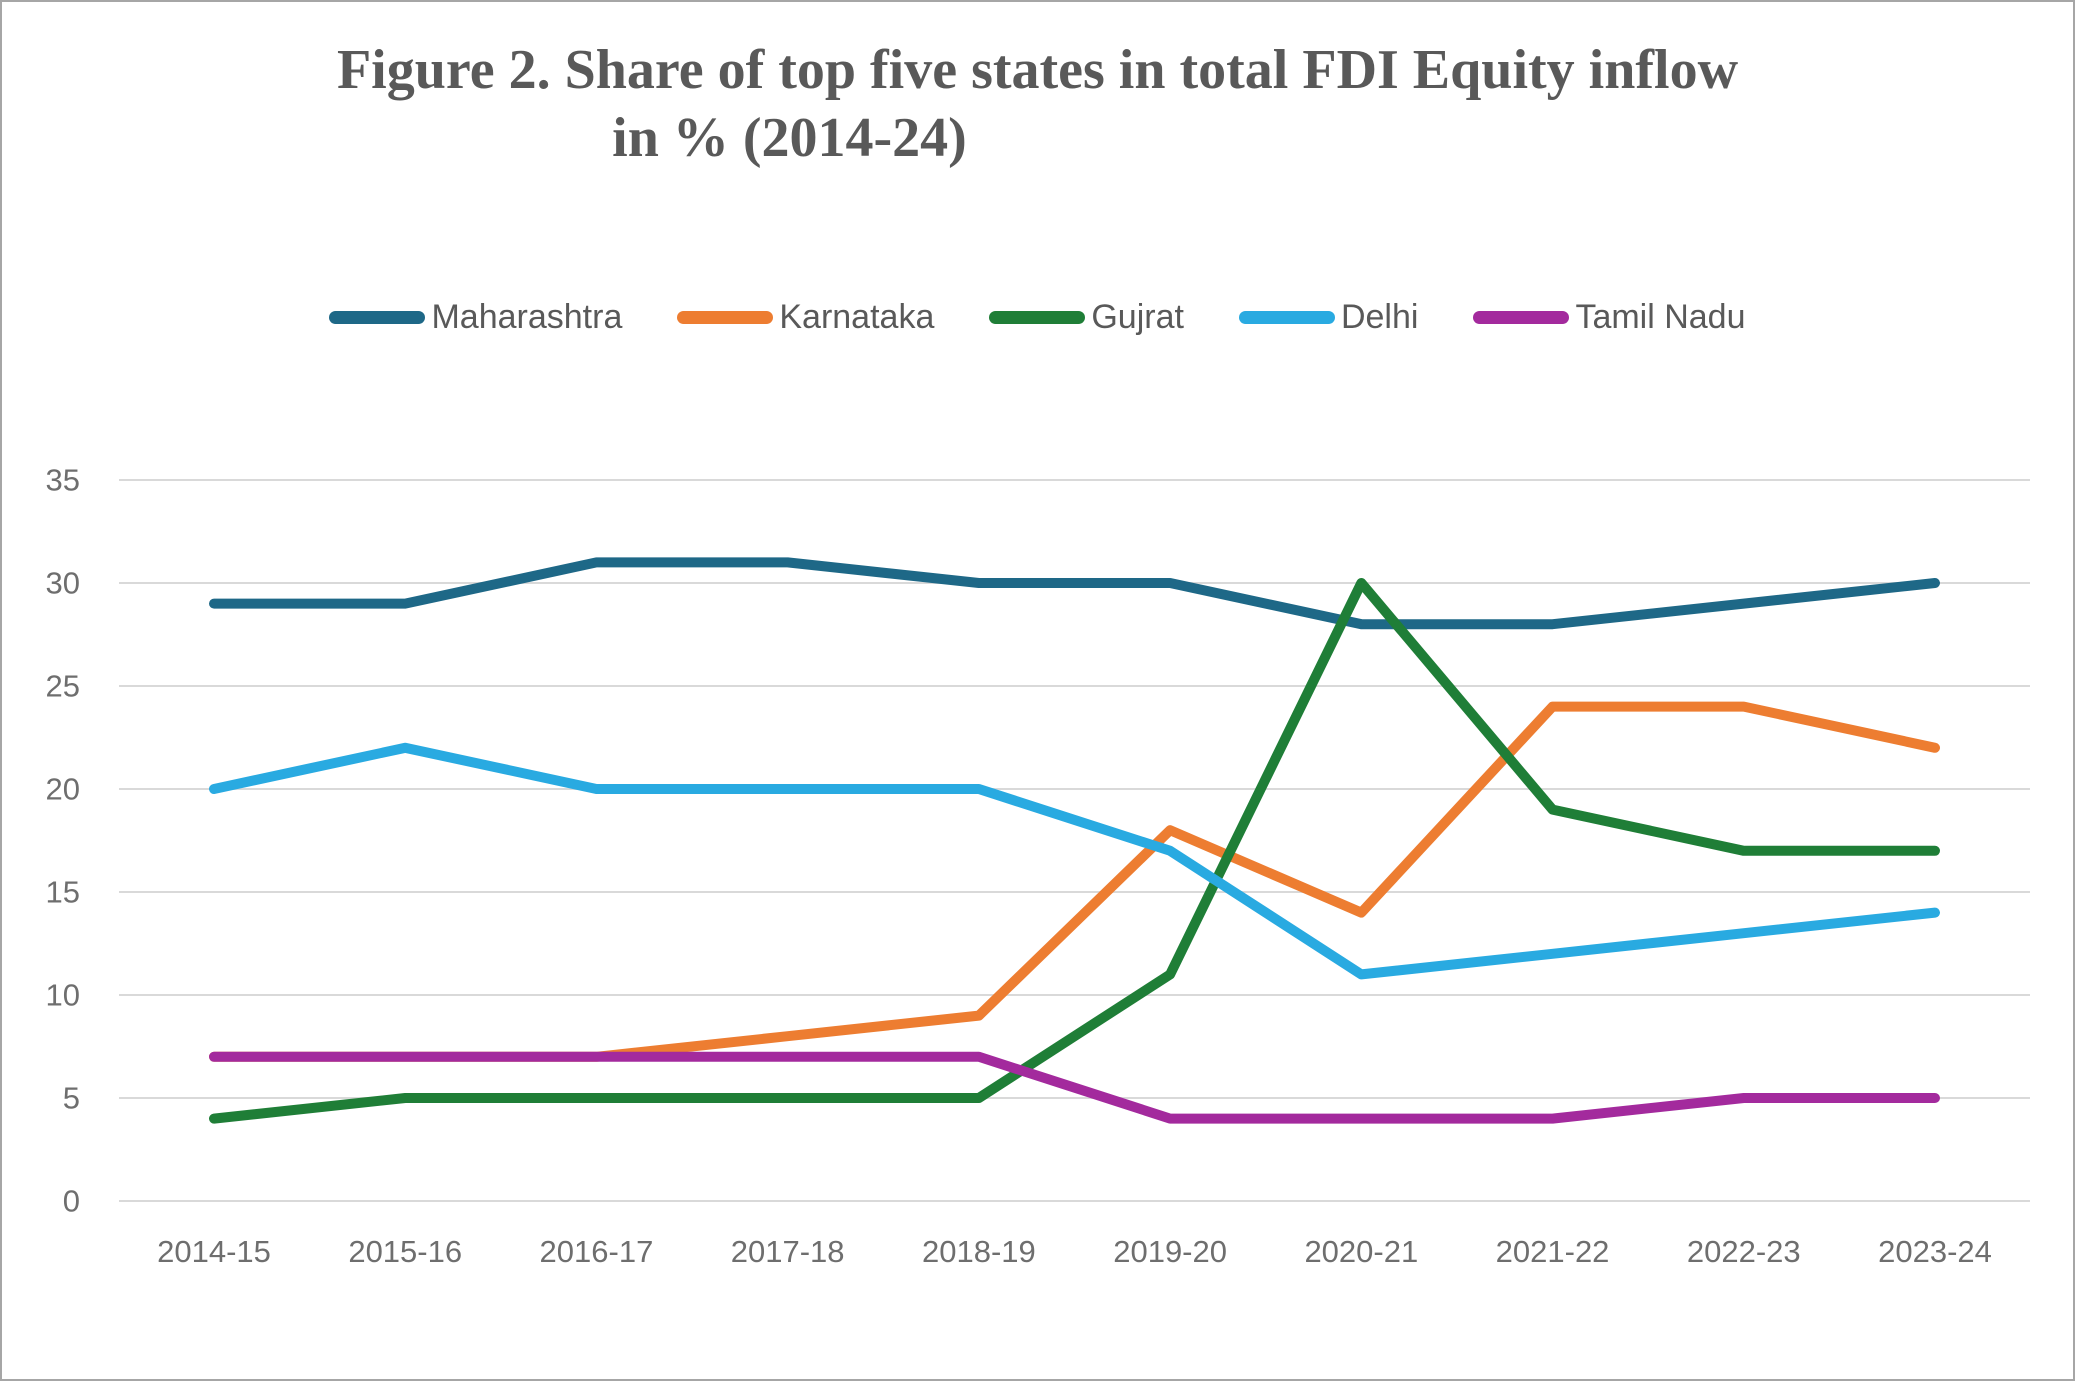  Describe the element at coordinates (1361, 1251) in the screenshot. I see `x-tick-label-2020-21: 2020-21` at that location.